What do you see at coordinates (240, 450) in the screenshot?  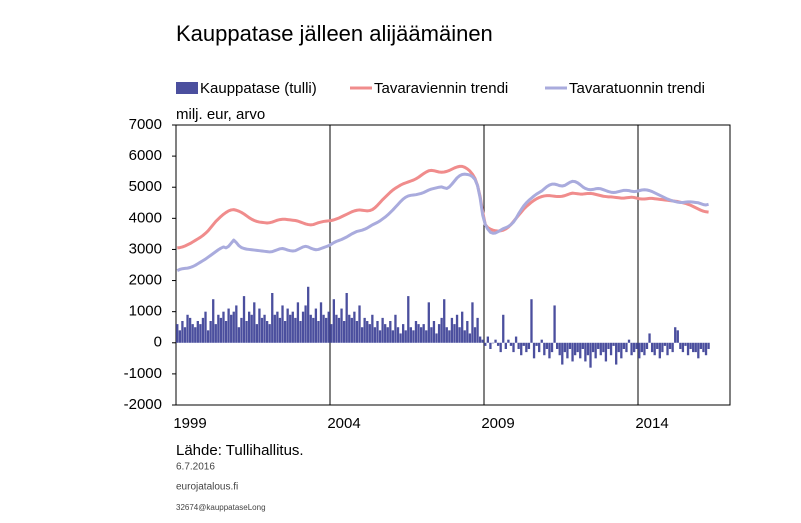 I see `source: Lähde: Tullihallitus.` at bounding box center [240, 450].